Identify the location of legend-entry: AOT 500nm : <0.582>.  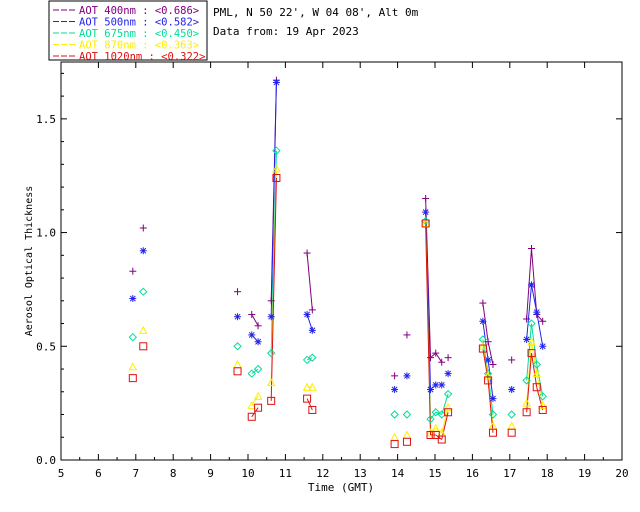
(139, 23).